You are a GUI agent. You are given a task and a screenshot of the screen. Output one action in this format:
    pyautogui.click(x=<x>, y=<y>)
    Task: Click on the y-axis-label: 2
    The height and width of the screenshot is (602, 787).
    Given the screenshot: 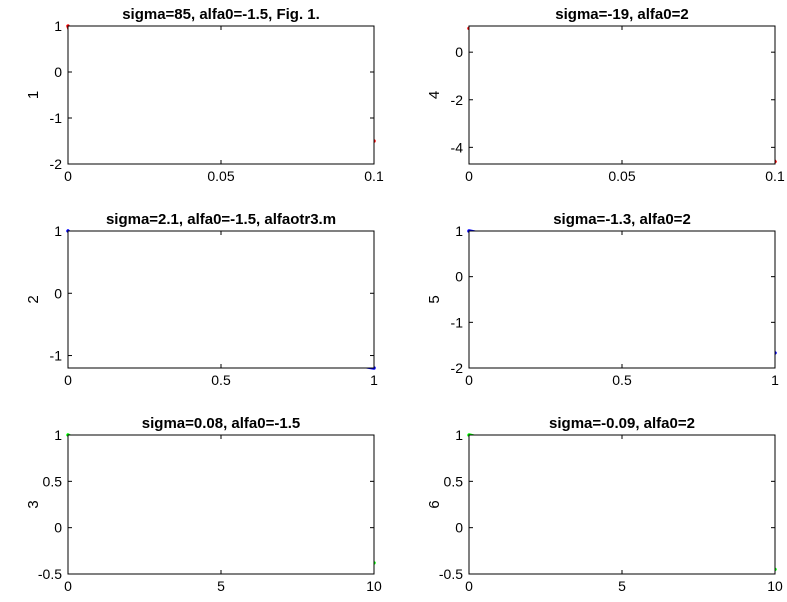 What is the action you would take?
    pyautogui.click(x=33, y=299)
    